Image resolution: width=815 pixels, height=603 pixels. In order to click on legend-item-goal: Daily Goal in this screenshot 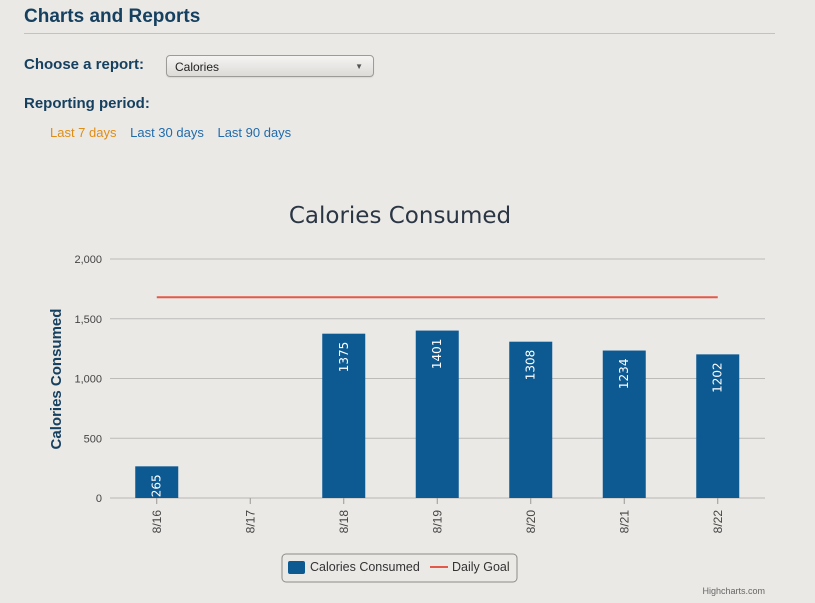, I will do `click(481, 567)`.